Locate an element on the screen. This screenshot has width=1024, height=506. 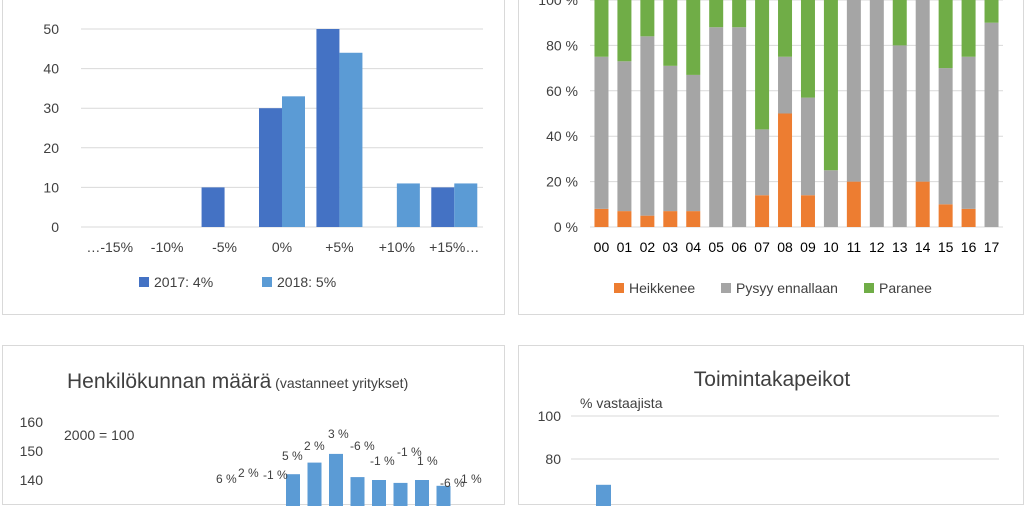
x-tick-label: 15 is located at coordinates (946, 247).